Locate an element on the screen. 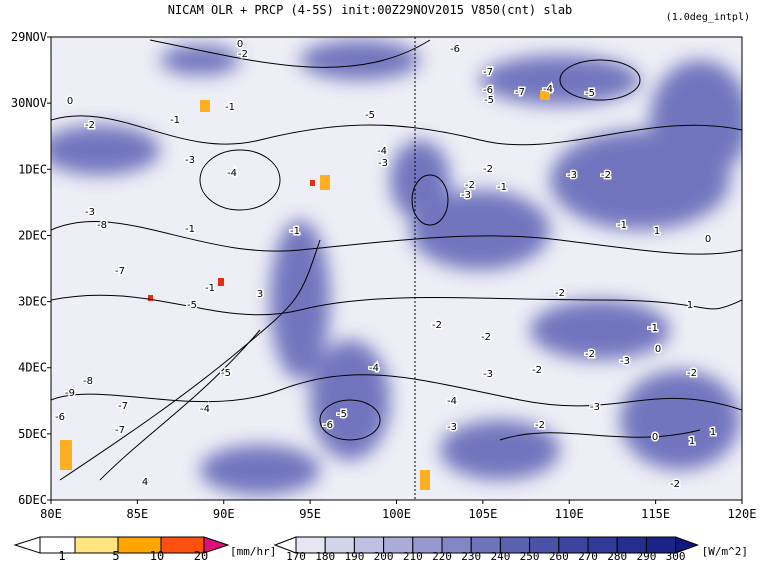 Image resolution: width=760 pixels, height=565 pixels. olr-label: 230 is located at coordinates (471, 555).